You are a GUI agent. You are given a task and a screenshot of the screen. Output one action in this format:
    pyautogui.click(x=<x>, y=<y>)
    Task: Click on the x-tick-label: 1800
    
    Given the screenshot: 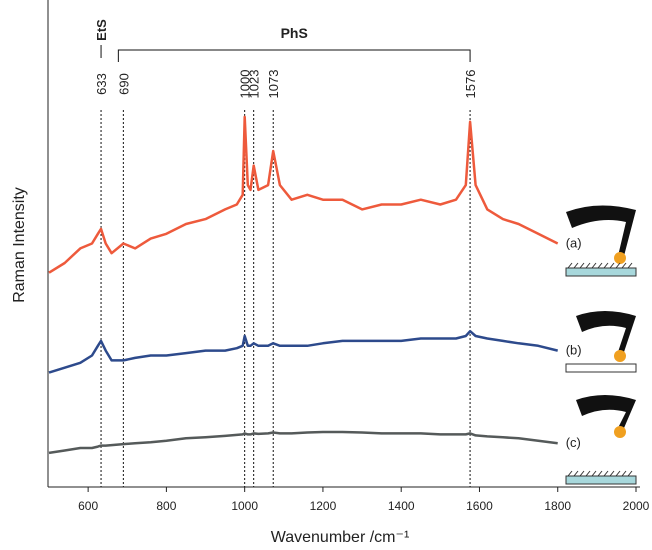 What is the action you would take?
    pyautogui.click(x=557, y=506)
    